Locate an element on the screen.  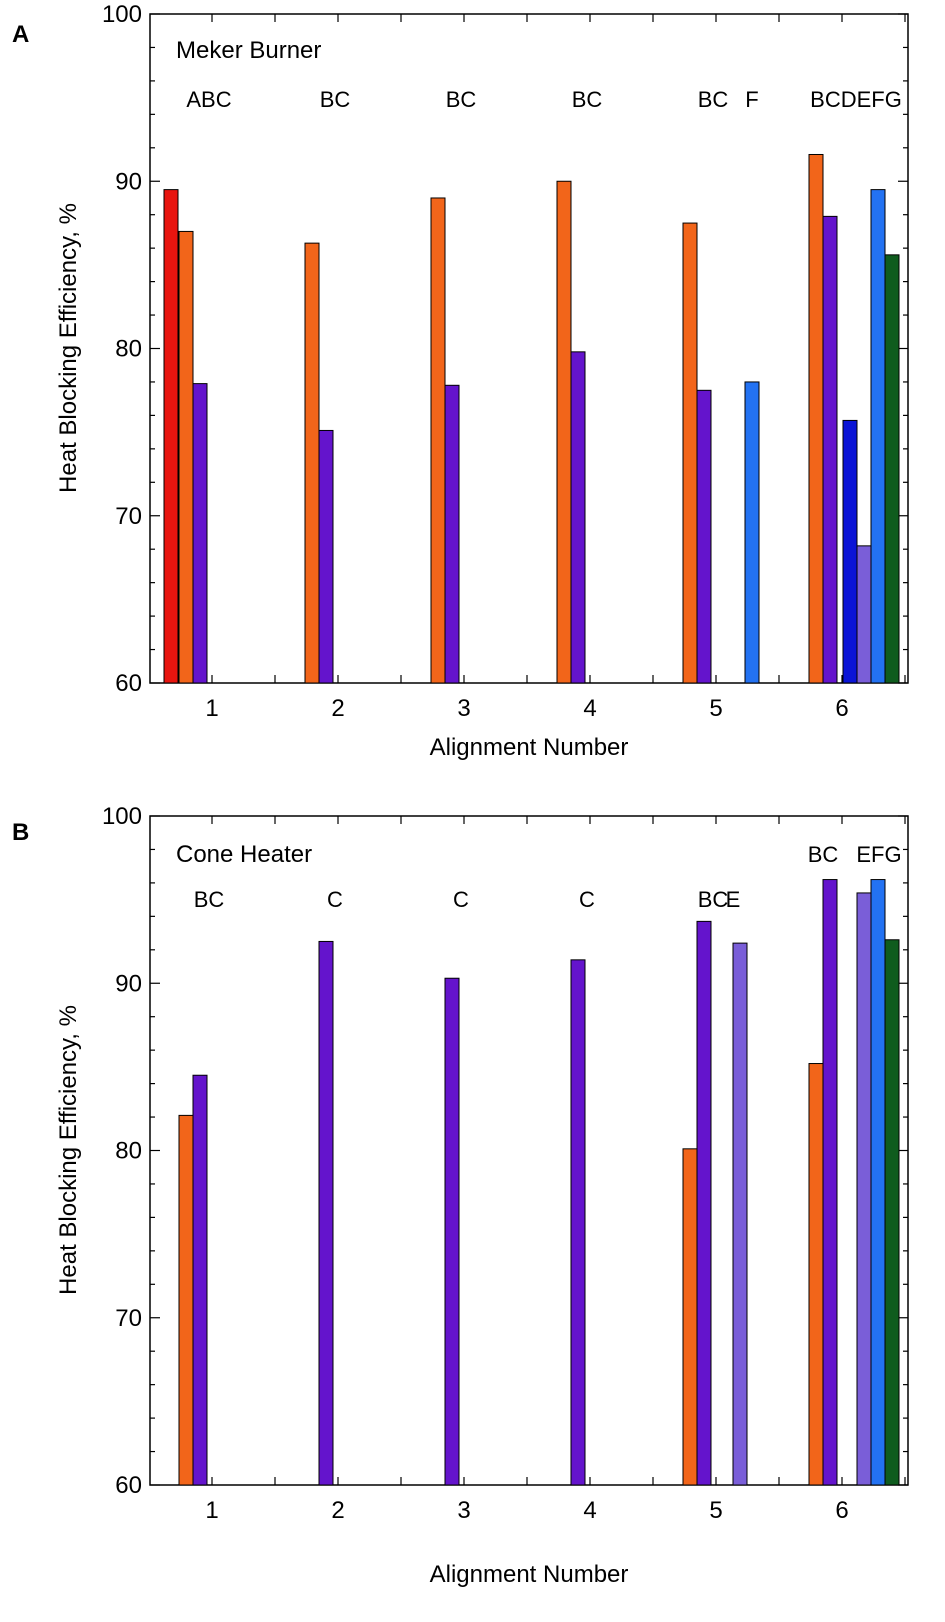
chart-title: Cone Heater is located at coordinates (244, 854).